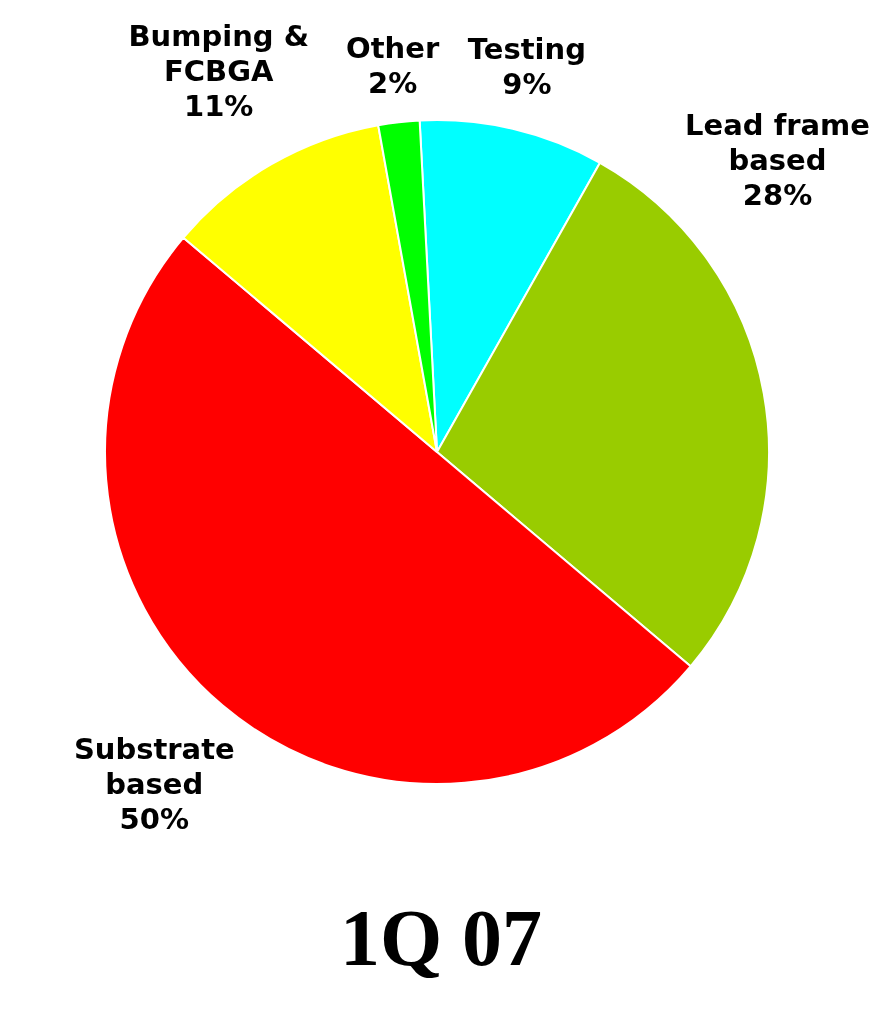 The image size is (882, 1010). I want to click on slice-label: Testing, so click(526, 48).